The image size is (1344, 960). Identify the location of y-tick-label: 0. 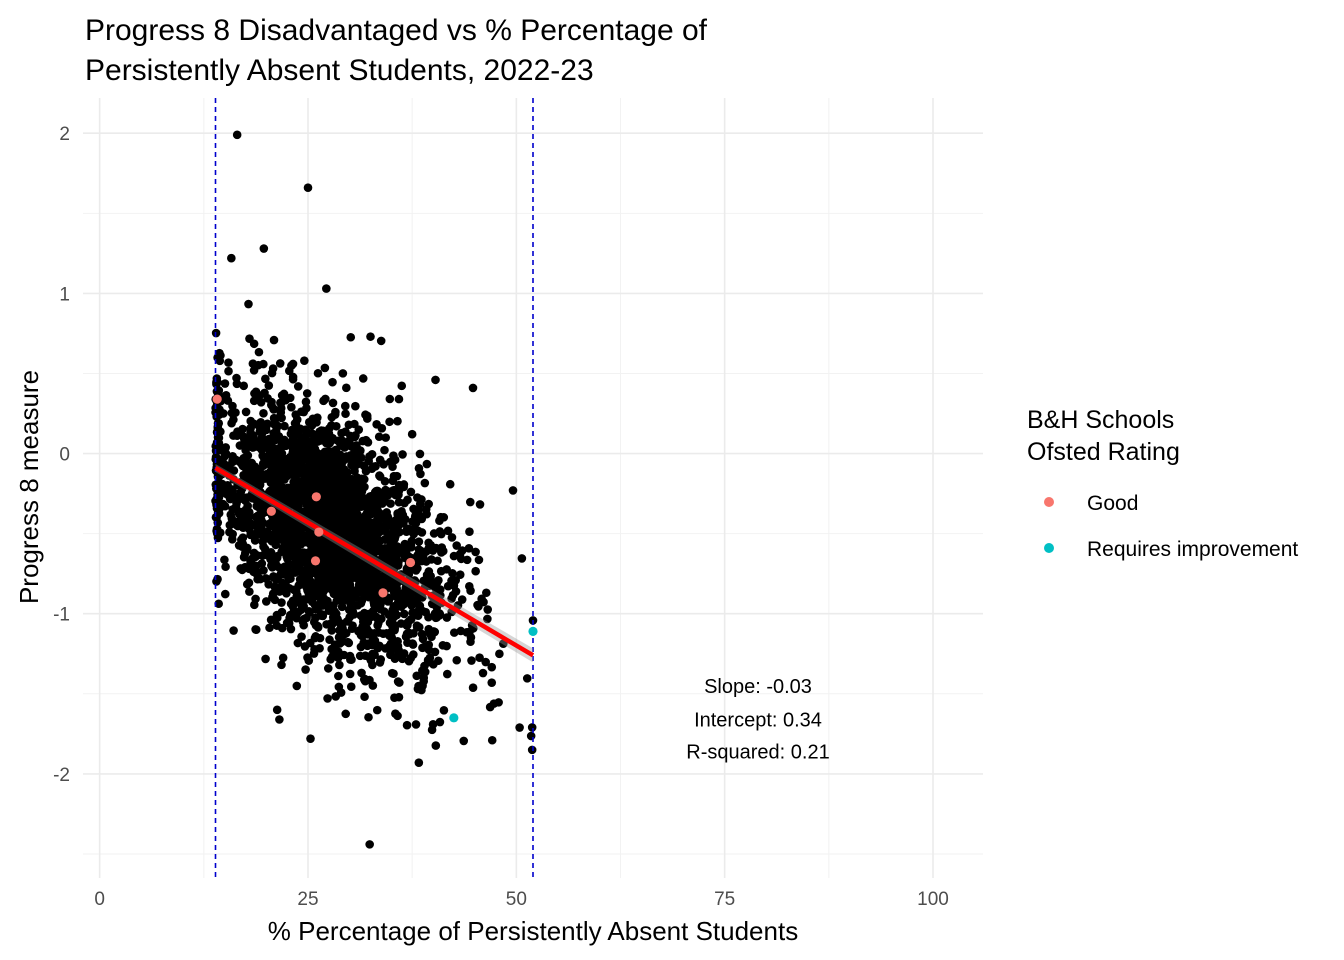
(64, 455).